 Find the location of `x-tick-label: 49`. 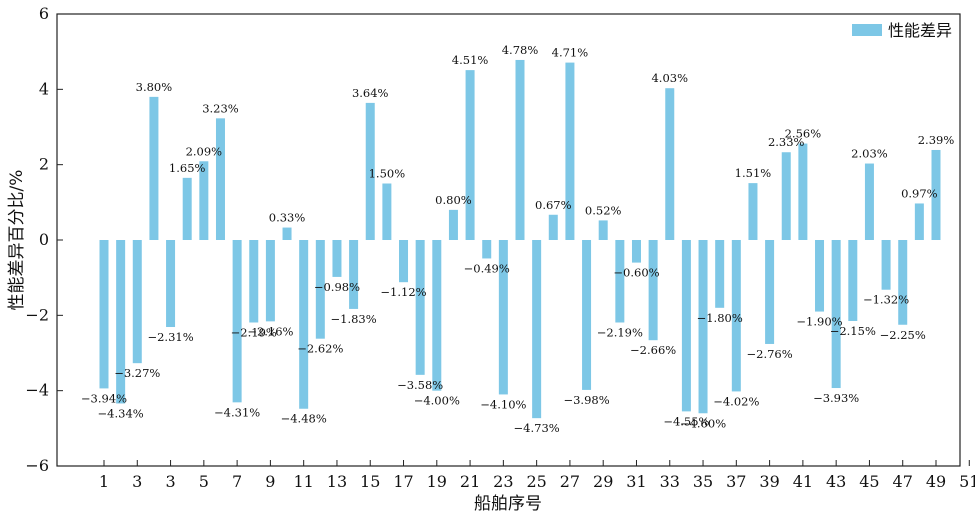

x-tick-label: 49 is located at coordinates (936, 481).